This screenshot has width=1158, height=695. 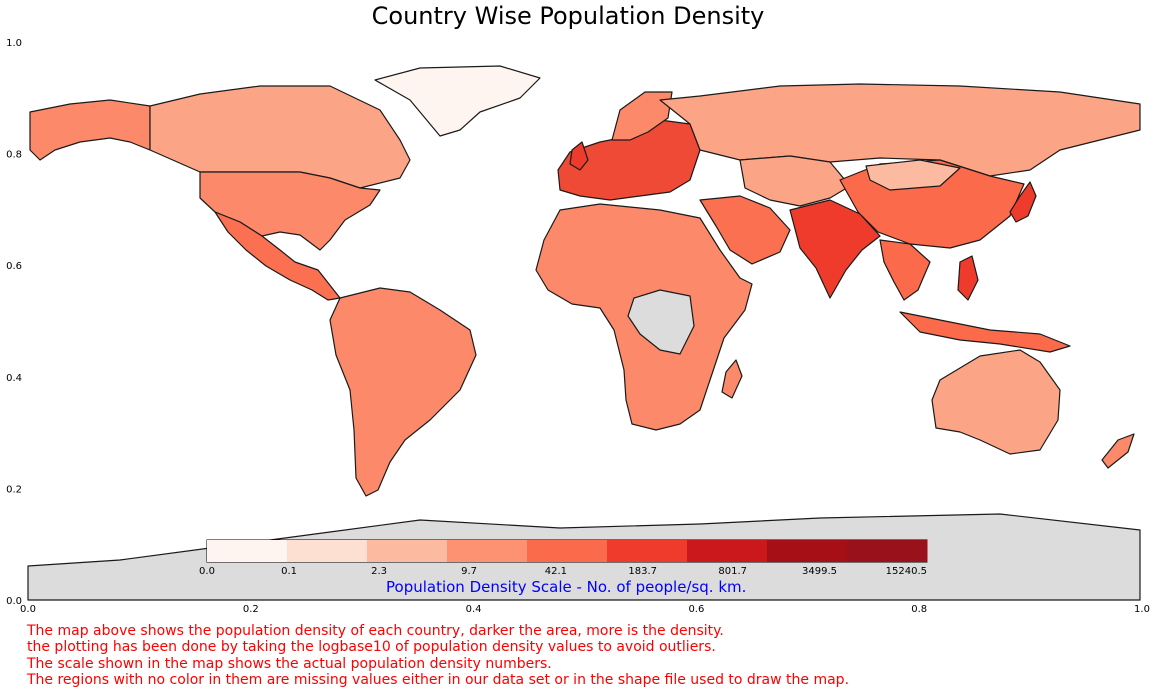 What do you see at coordinates (207, 571) in the screenshot?
I see `colorbar-tick-label: 0.0` at bounding box center [207, 571].